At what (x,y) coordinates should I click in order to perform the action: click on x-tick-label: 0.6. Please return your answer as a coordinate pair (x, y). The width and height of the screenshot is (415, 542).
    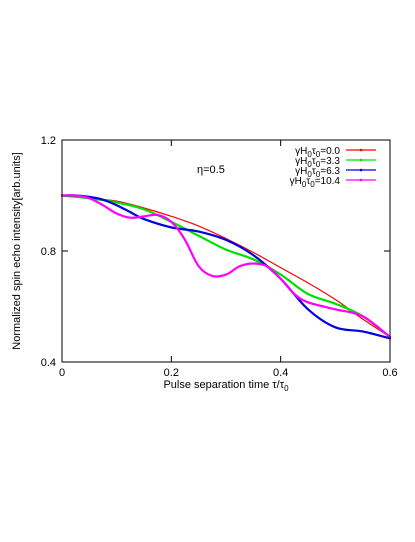
    Looking at the image, I should click on (389, 373).